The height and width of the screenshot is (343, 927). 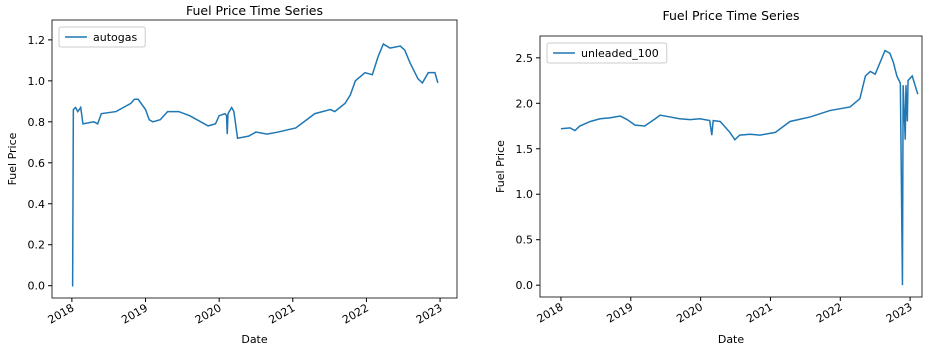 What do you see at coordinates (525, 103) in the screenshot?
I see `y-tick-label: 2.0` at bounding box center [525, 103].